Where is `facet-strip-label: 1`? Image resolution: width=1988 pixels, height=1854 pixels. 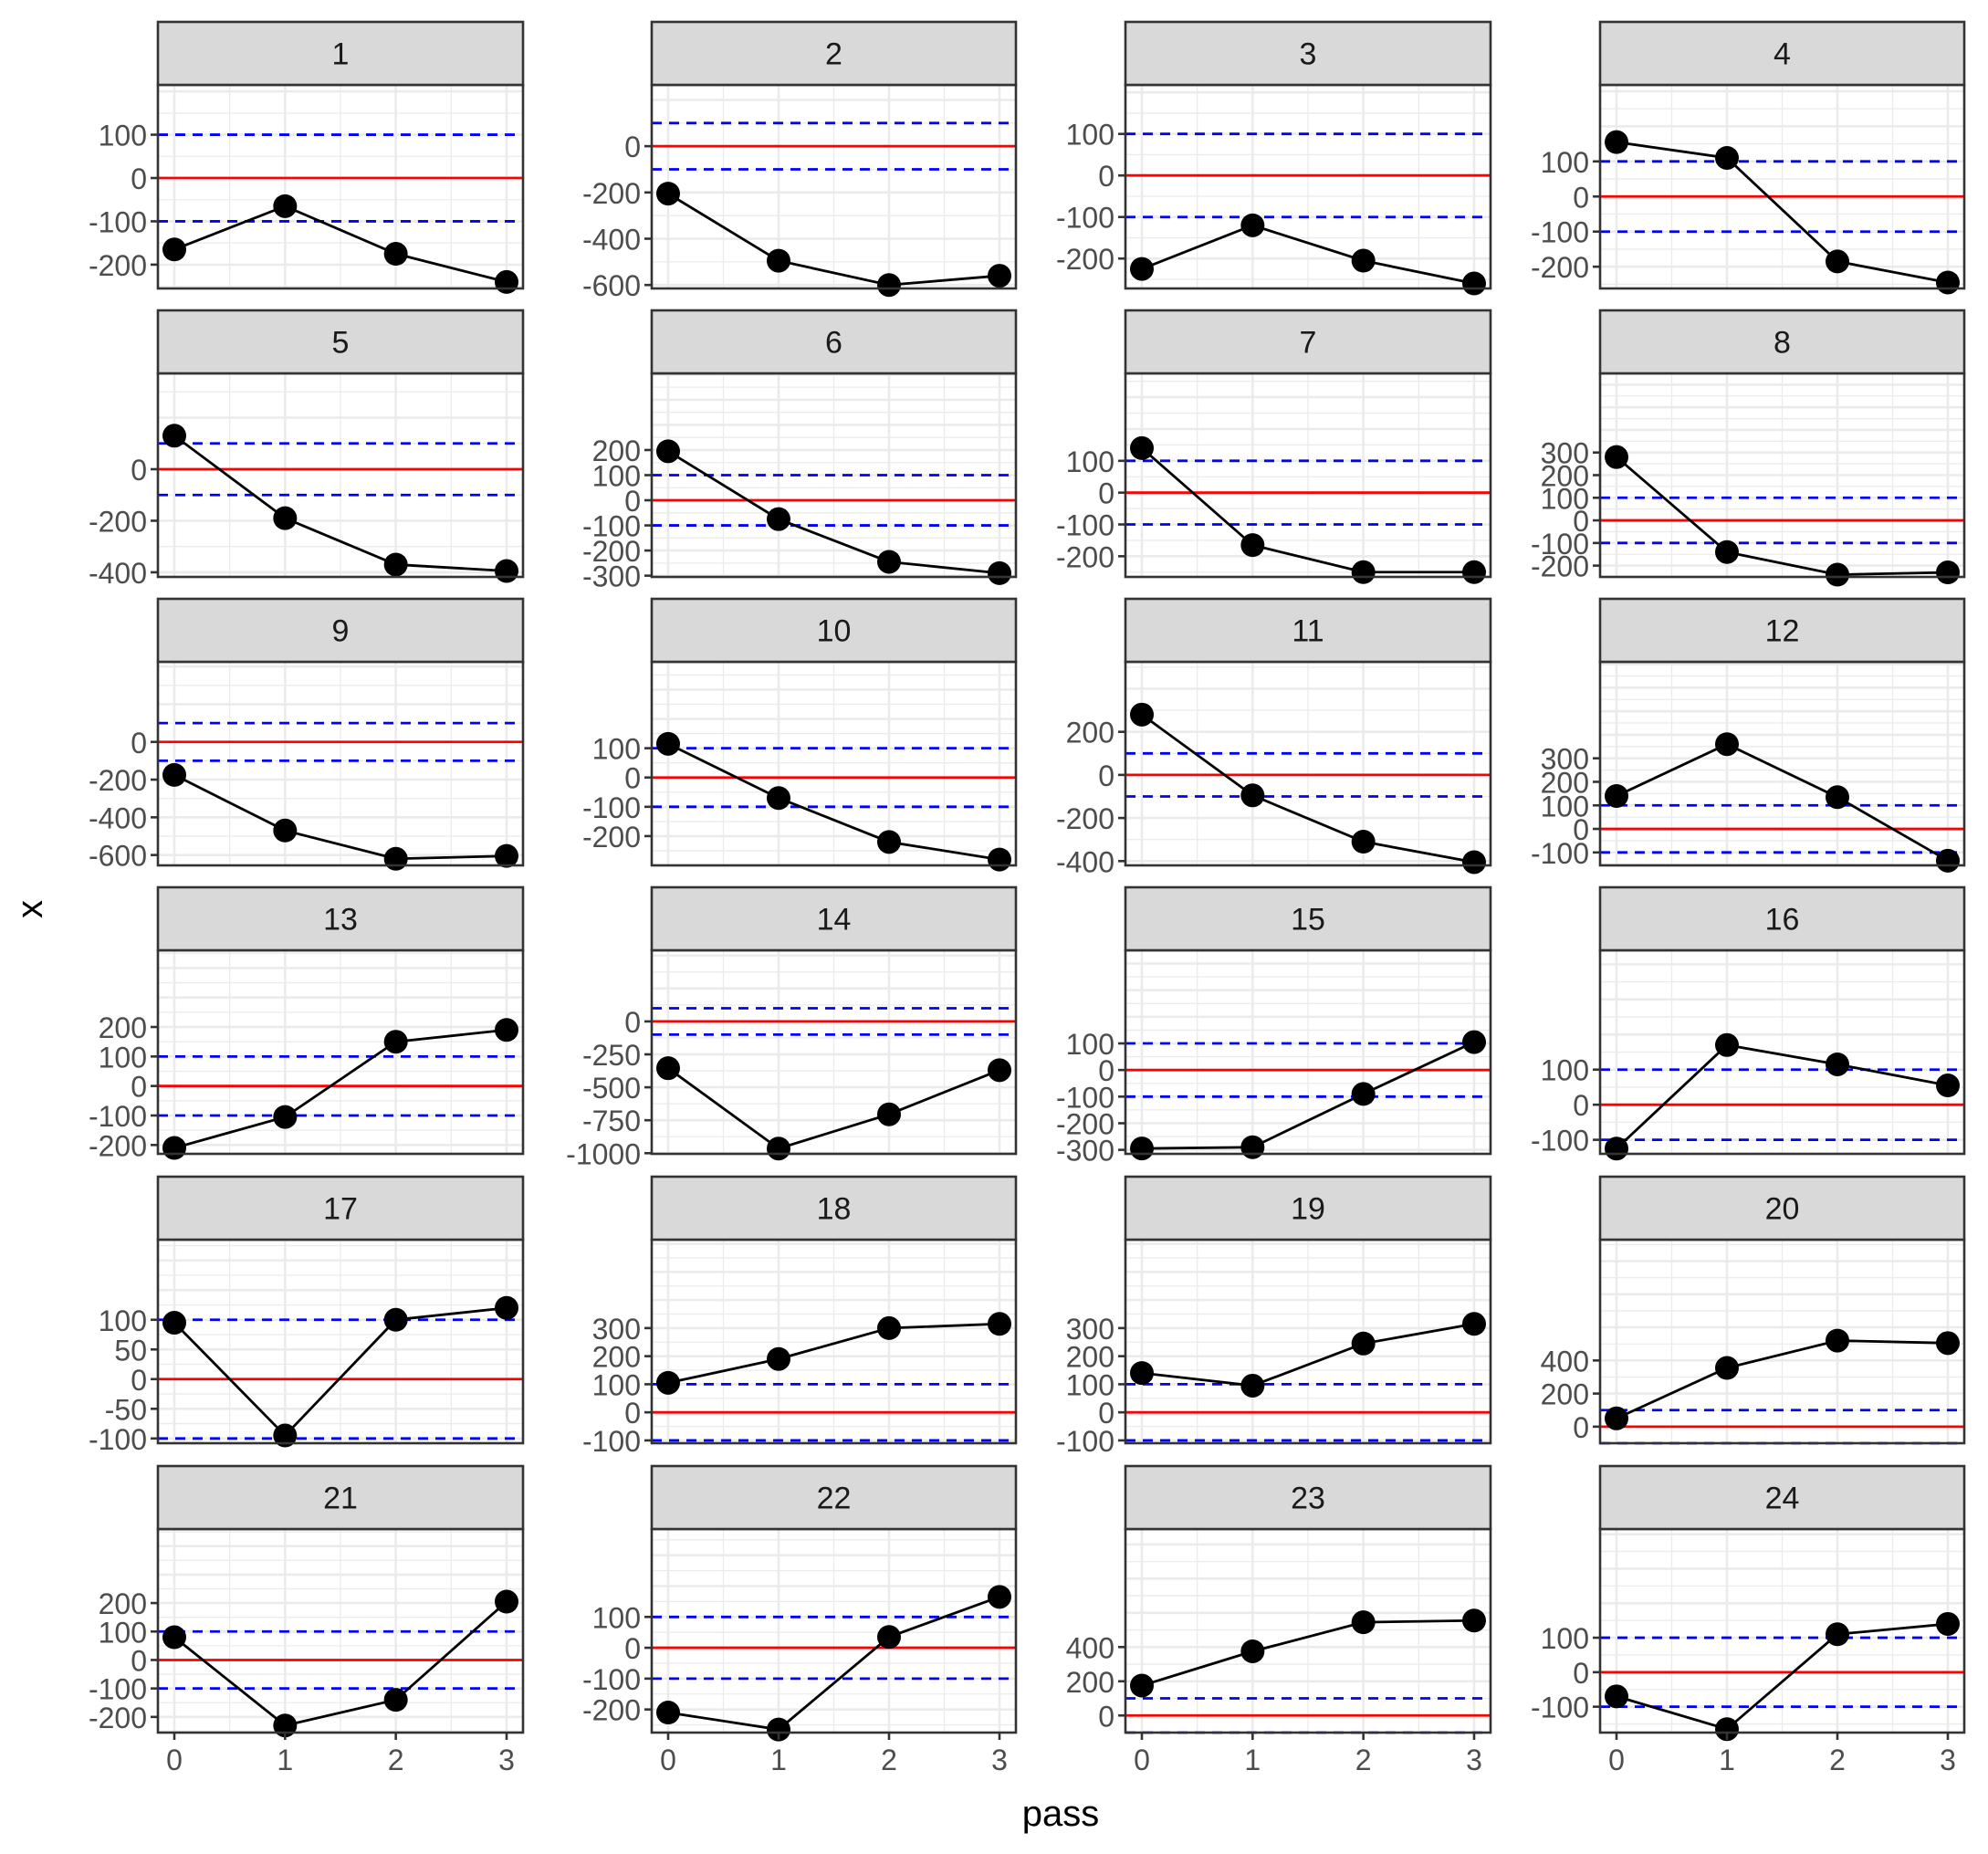 facet-strip-label: 1 is located at coordinates (341, 54).